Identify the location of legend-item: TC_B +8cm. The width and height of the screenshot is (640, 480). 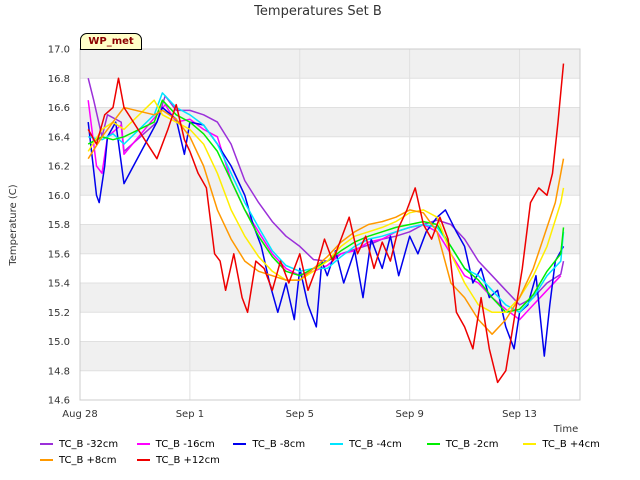
(88, 460).